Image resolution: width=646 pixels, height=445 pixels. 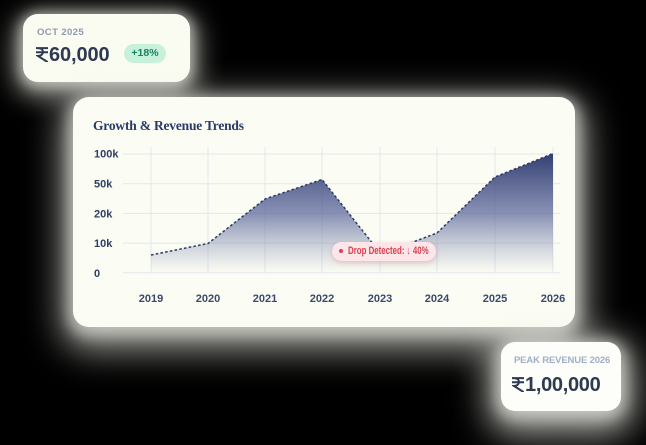 What do you see at coordinates (265, 299) in the screenshot?
I see `svg-text: 2021` at bounding box center [265, 299].